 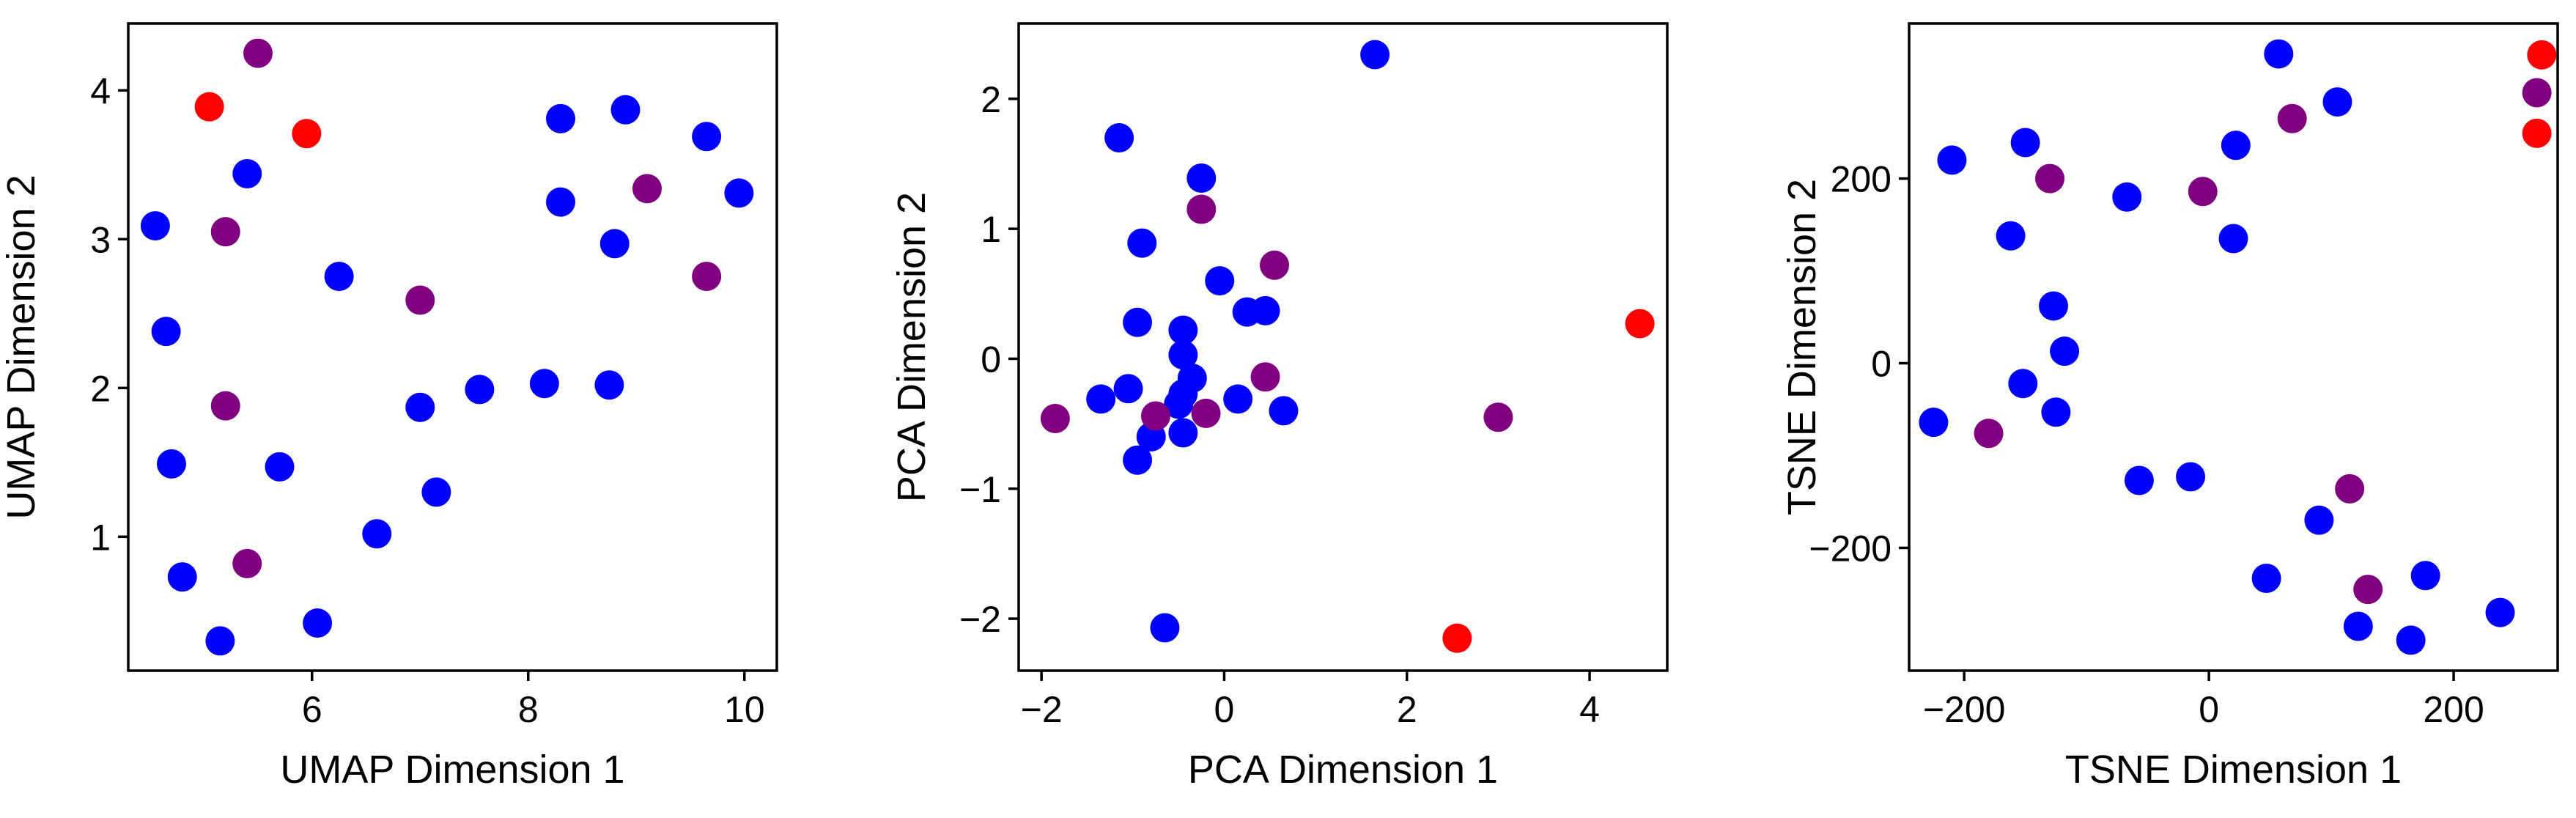 I want to click on tsne-y-axis-label: TSNE Dimension 2, so click(x=1802, y=347).